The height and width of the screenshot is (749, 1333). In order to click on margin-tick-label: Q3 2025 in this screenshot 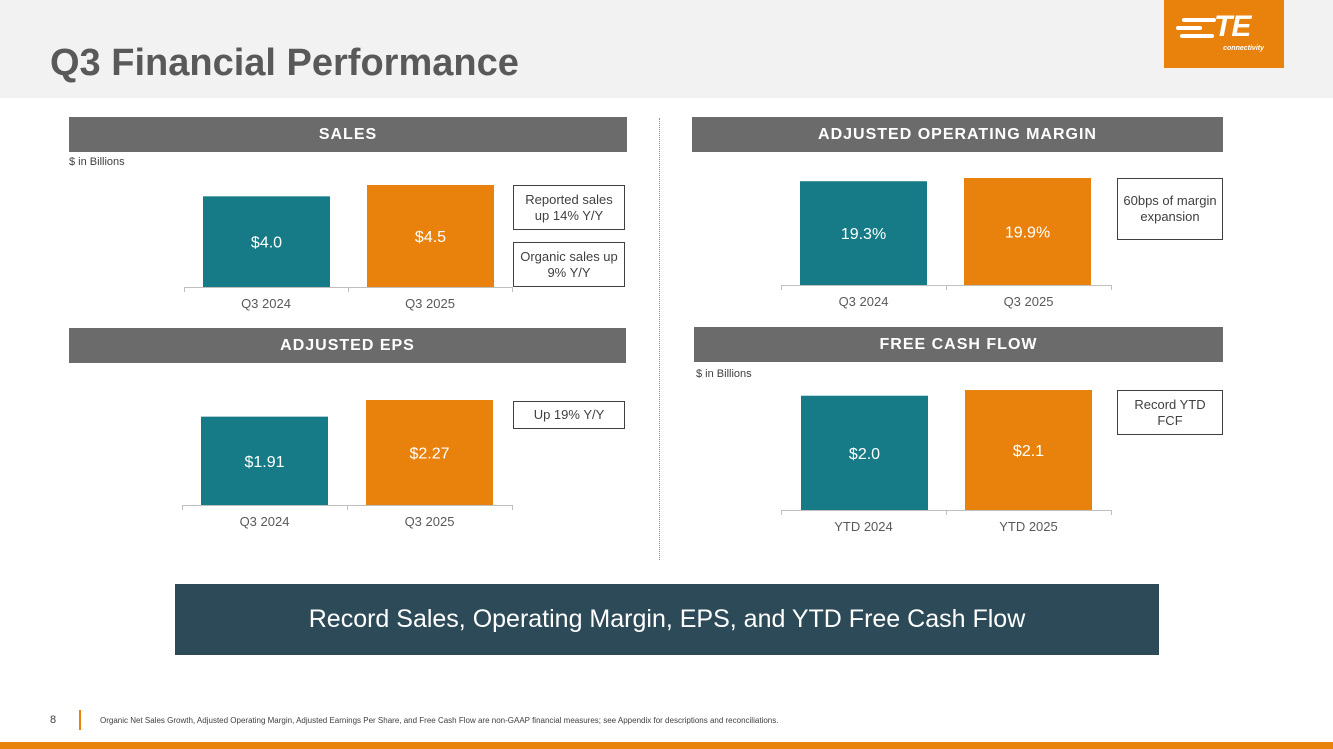, I will do `click(1029, 301)`.